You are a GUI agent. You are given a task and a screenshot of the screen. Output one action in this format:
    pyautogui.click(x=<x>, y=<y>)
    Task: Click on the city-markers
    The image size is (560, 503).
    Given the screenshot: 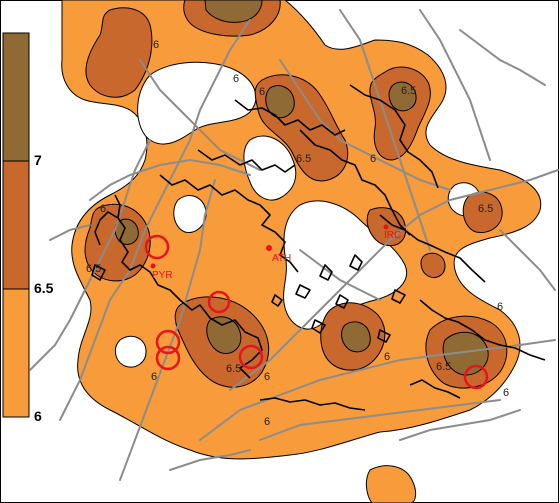 What is the action you would take?
    pyautogui.click(x=269, y=246)
    